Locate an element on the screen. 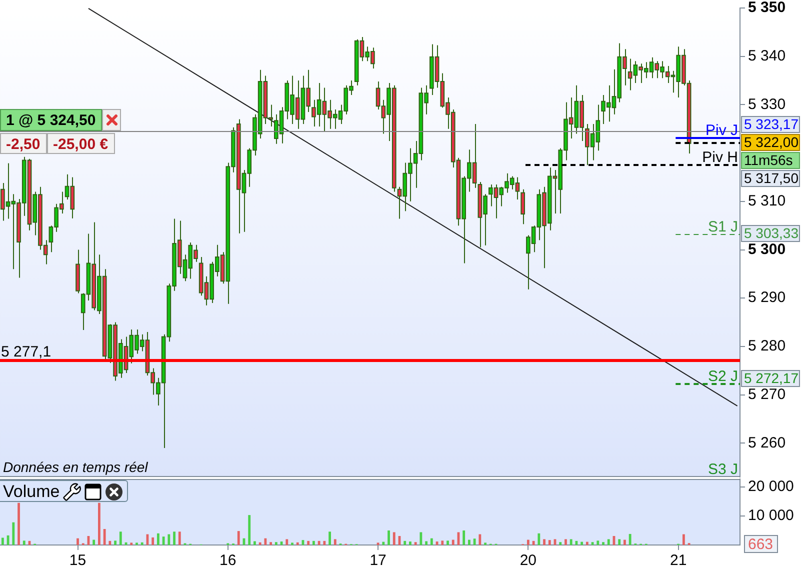 This screenshot has height=572, width=801. y-tick-label: 5 330 is located at coordinates (767, 104).